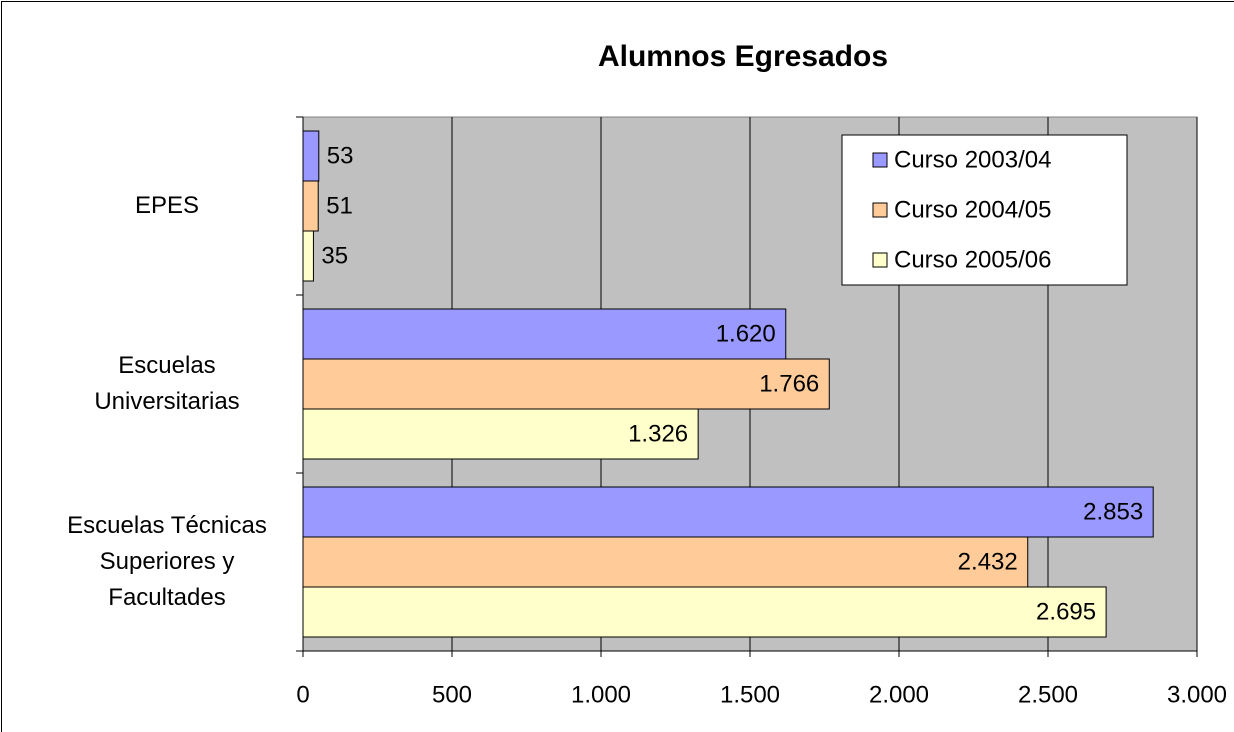 The height and width of the screenshot is (732, 1234). I want to click on data-label: 1.620, so click(746, 333).